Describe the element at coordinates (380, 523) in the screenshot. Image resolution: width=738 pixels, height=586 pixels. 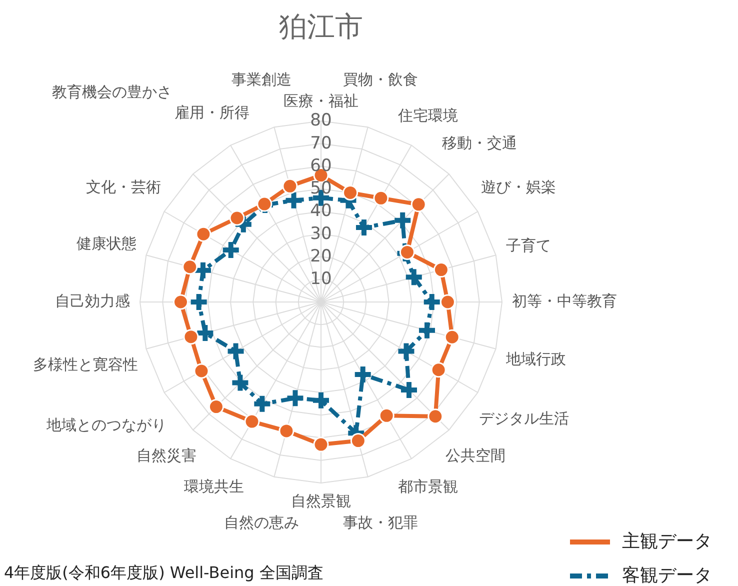
I see `spoke-label: 事故・犯罪` at that location.